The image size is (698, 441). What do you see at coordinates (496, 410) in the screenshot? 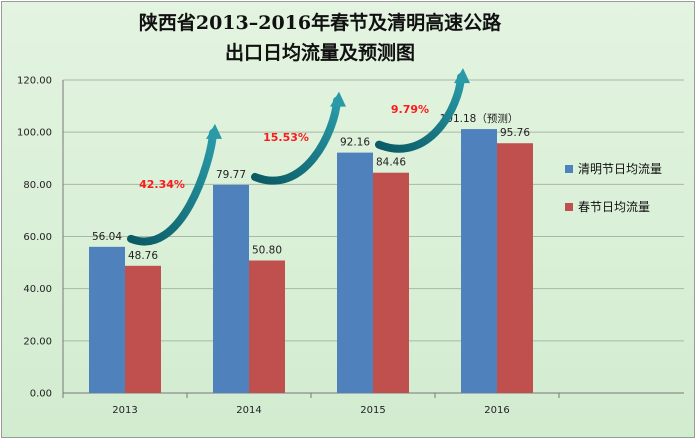
I see `x-tick-label: 2016` at bounding box center [496, 410].